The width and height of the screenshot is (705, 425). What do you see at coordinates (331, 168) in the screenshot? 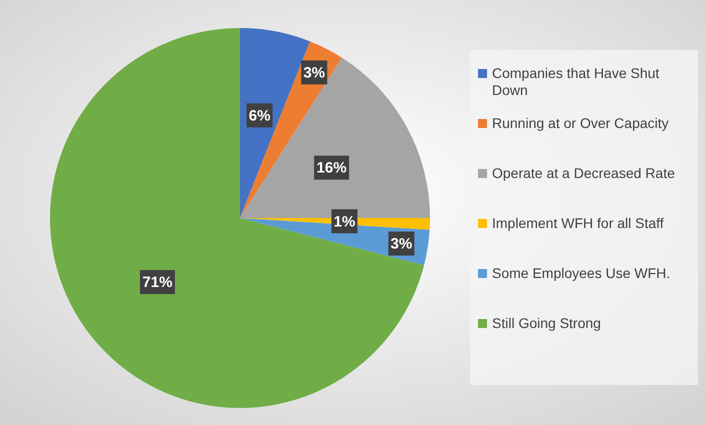
I see `data-label: 16%` at bounding box center [331, 168].